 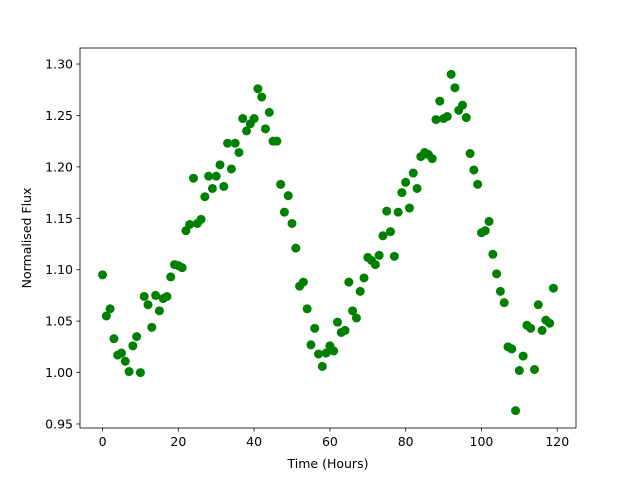 What do you see at coordinates (482, 441) in the screenshot?
I see `x-tick-label: 100` at bounding box center [482, 441].